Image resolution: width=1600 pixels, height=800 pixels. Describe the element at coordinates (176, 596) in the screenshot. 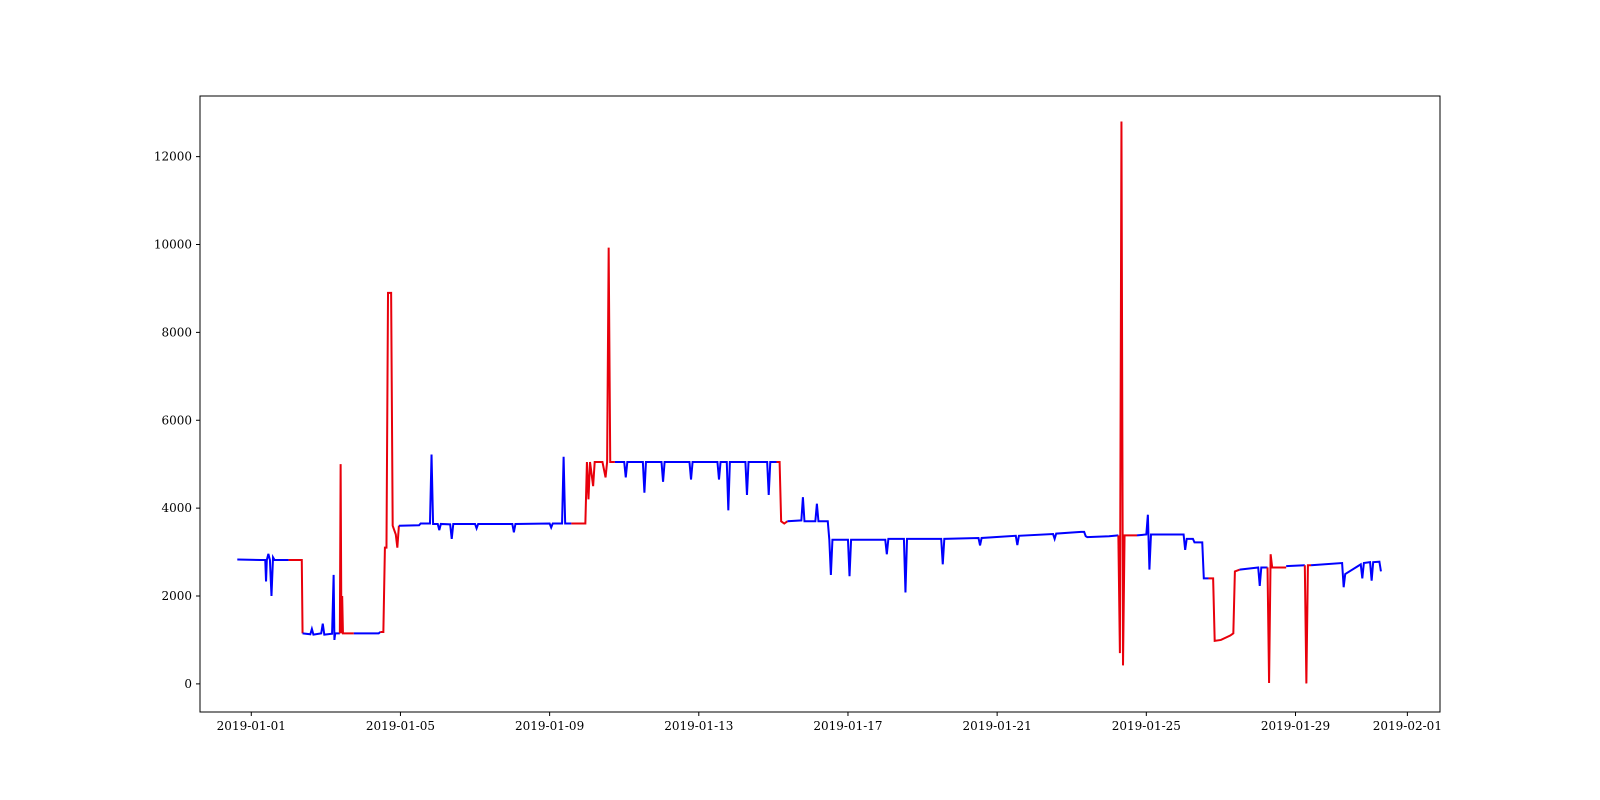

I see `y-tick-label: 2000` at that location.